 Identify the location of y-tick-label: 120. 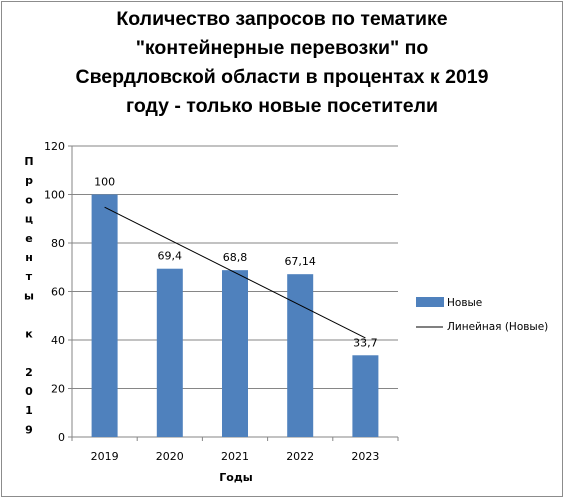
(54, 146).